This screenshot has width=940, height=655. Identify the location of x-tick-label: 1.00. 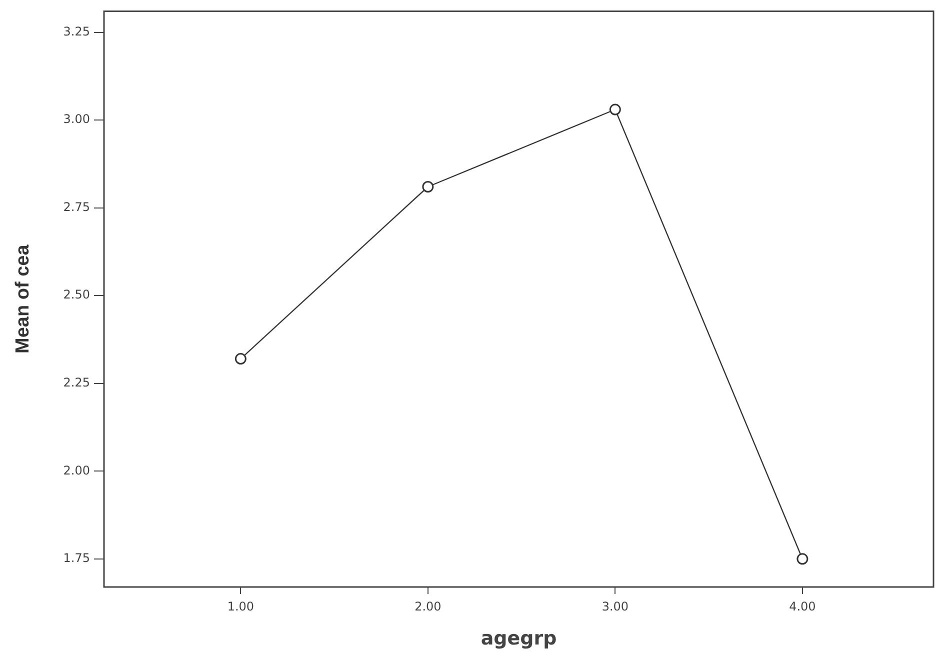
(240, 606).